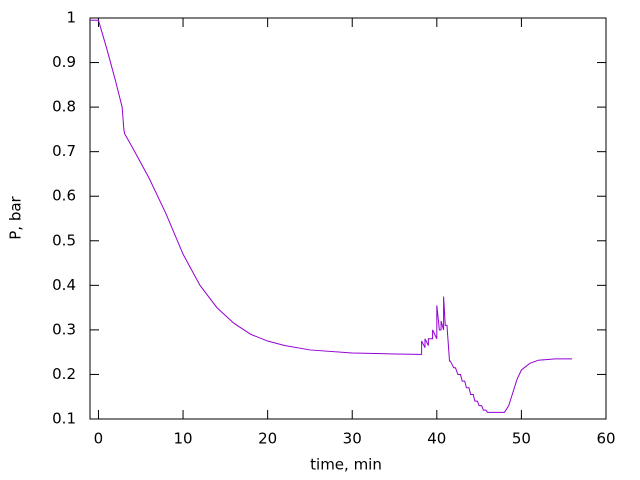 The image size is (640, 480). I want to click on y-tick-label: 1, so click(71, 18).